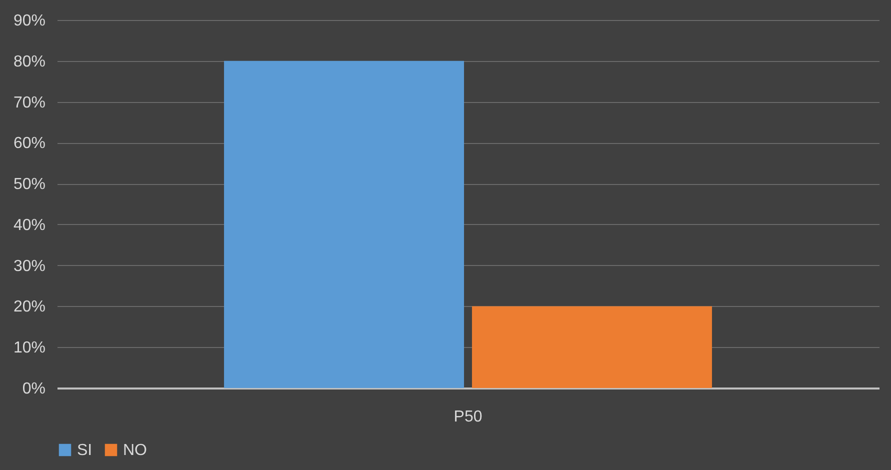 This screenshot has height=470, width=891. I want to click on y-tick-label: 80%, so click(29, 61).